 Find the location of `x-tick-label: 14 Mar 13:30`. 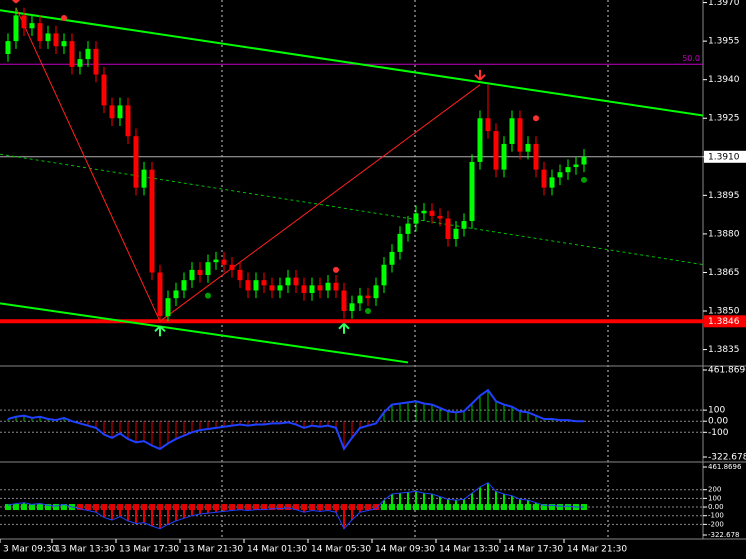

x-tick-label: 14 Mar 13:30 is located at coordinates (469, 550).